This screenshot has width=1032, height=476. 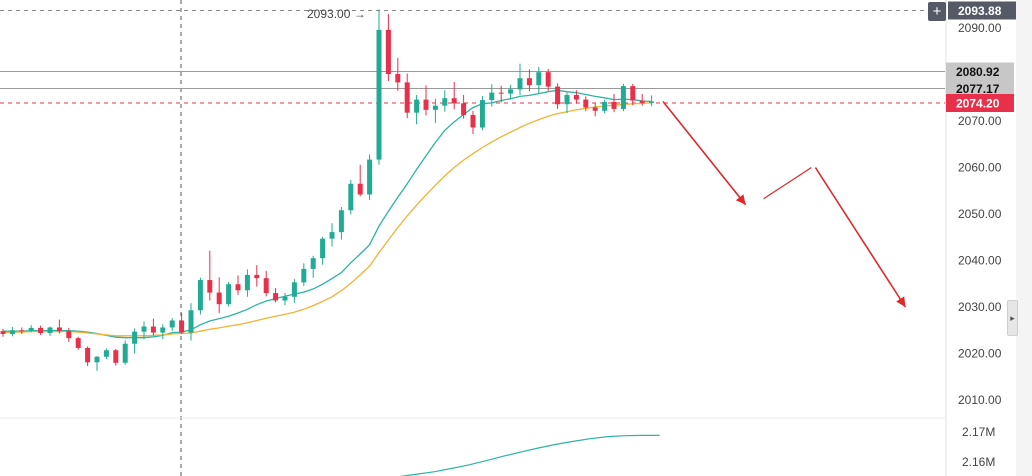 What do you see at coordinates (529, 455) in the screenshot?
I see `volume-pane` at bounding box center [529, 455].